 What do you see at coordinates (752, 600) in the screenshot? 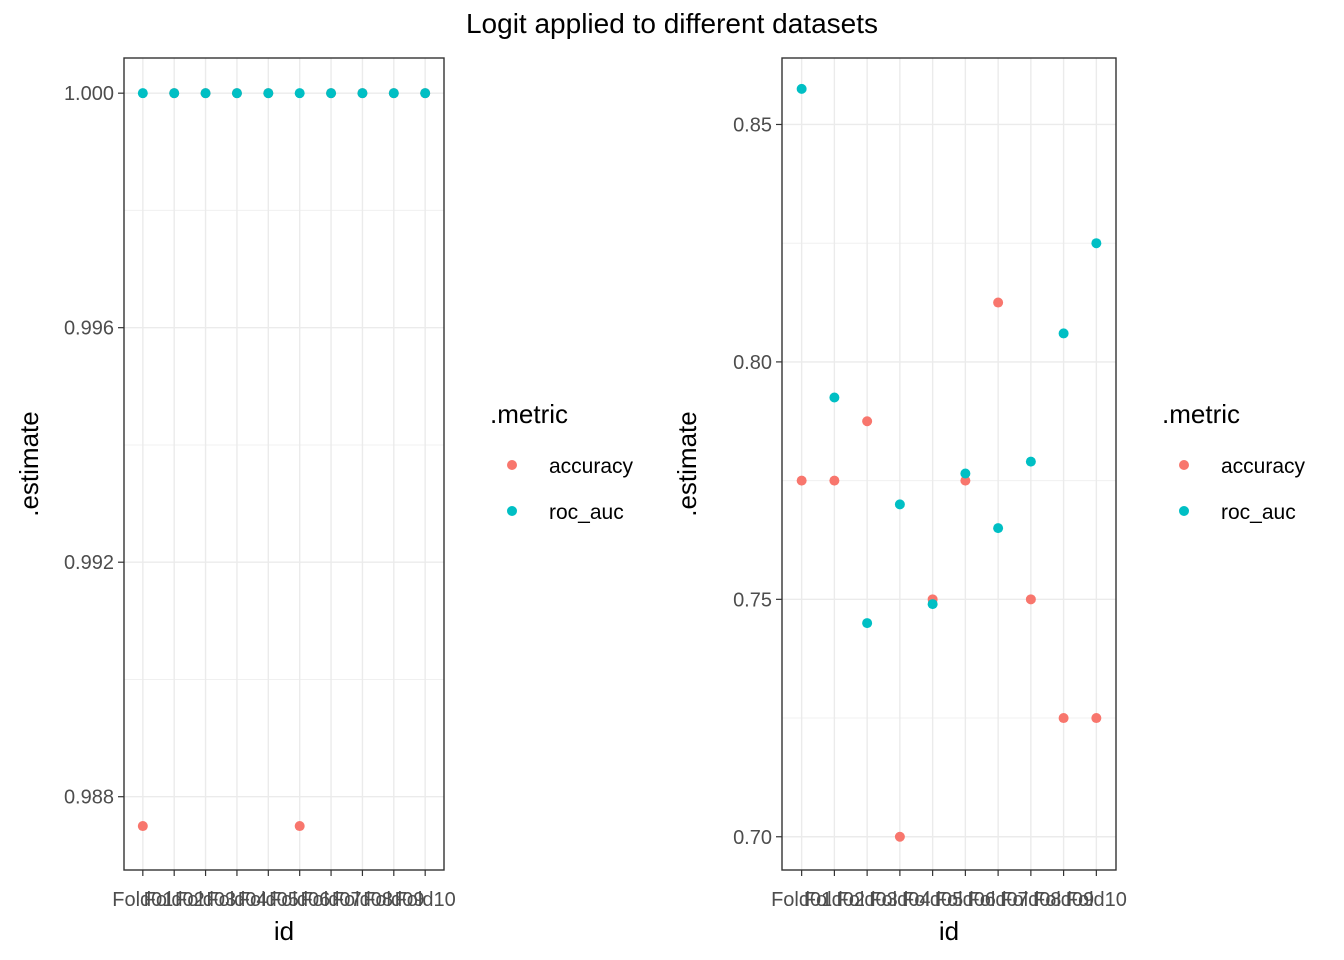
I see `y-tick-label: 0.75` at bounding box center [752, 600].